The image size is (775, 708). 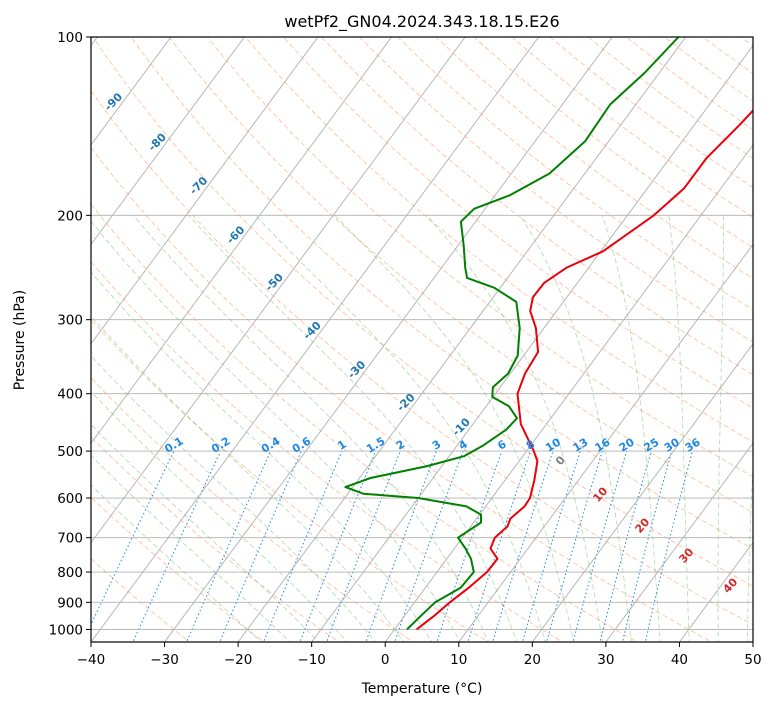 What do you see at coordinates (311, 660) in the screenshot?
I see `x-tick-label: −10` at bounding box center [311, 660].